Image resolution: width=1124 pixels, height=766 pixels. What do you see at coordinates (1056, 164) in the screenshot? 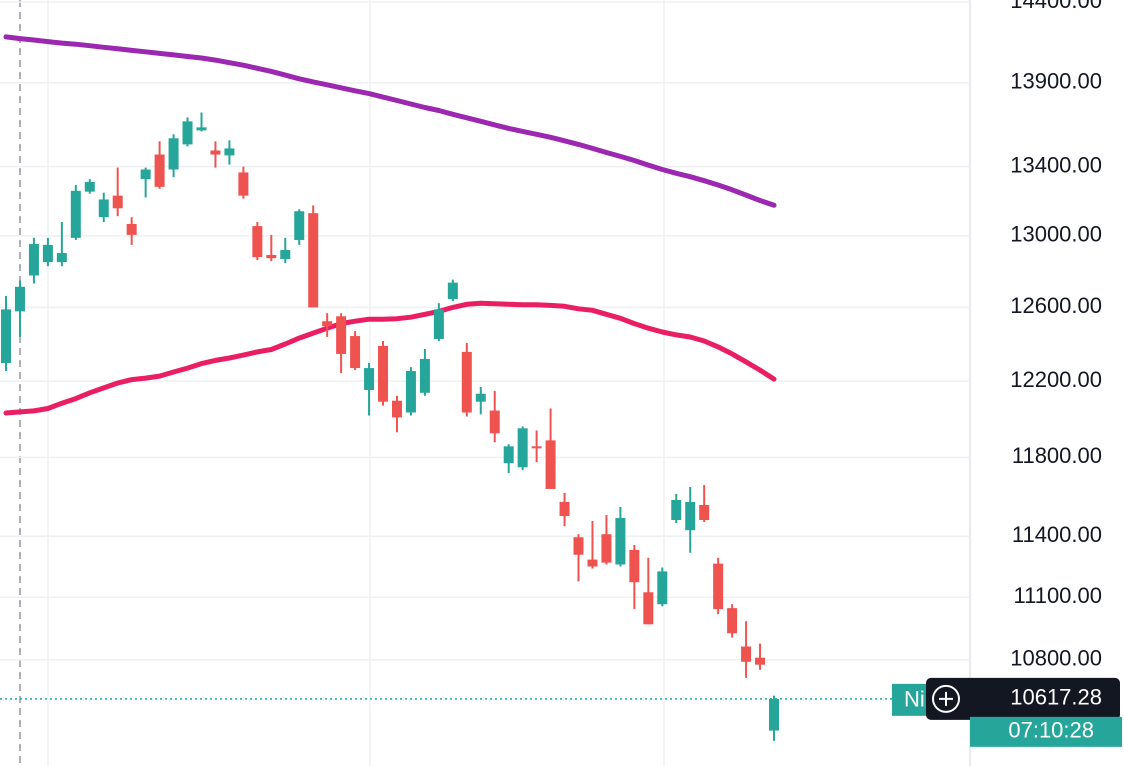
I see `y-tick-label: 13400.00` at bounding box center [1056, 164].